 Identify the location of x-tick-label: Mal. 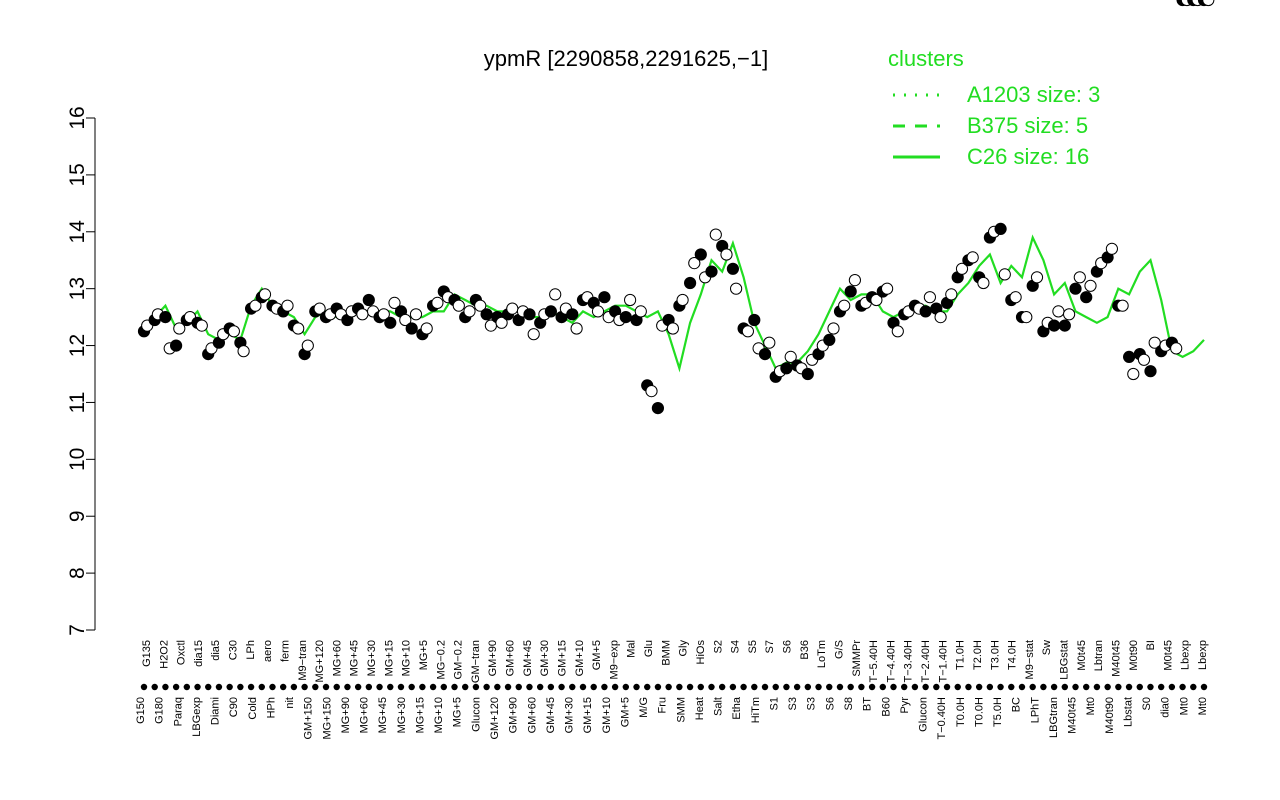
(632, 649).